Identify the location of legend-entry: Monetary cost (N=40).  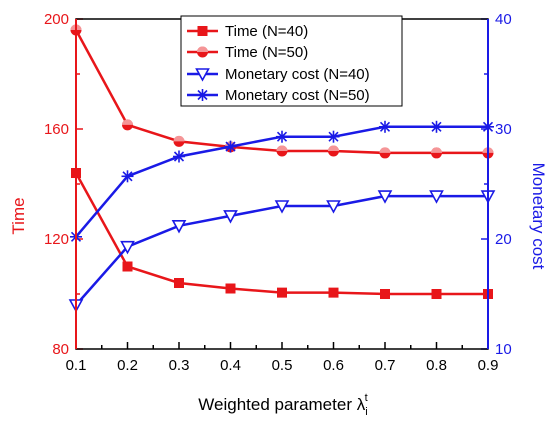
(278, 74).